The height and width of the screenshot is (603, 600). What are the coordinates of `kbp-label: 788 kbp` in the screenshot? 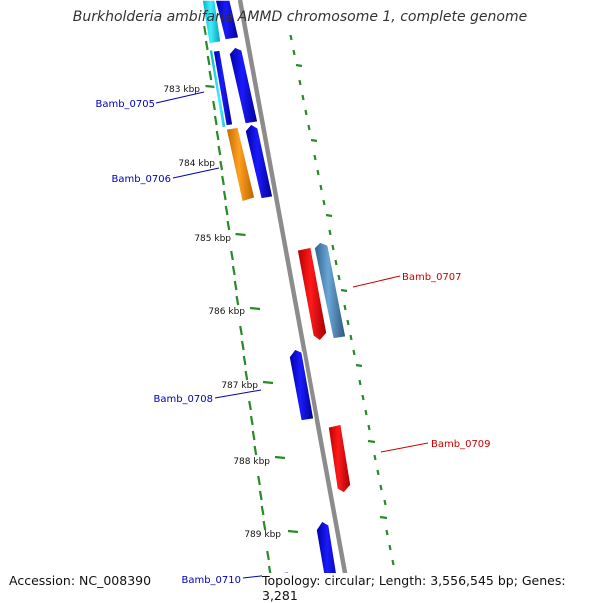 It's located at (251, 462).